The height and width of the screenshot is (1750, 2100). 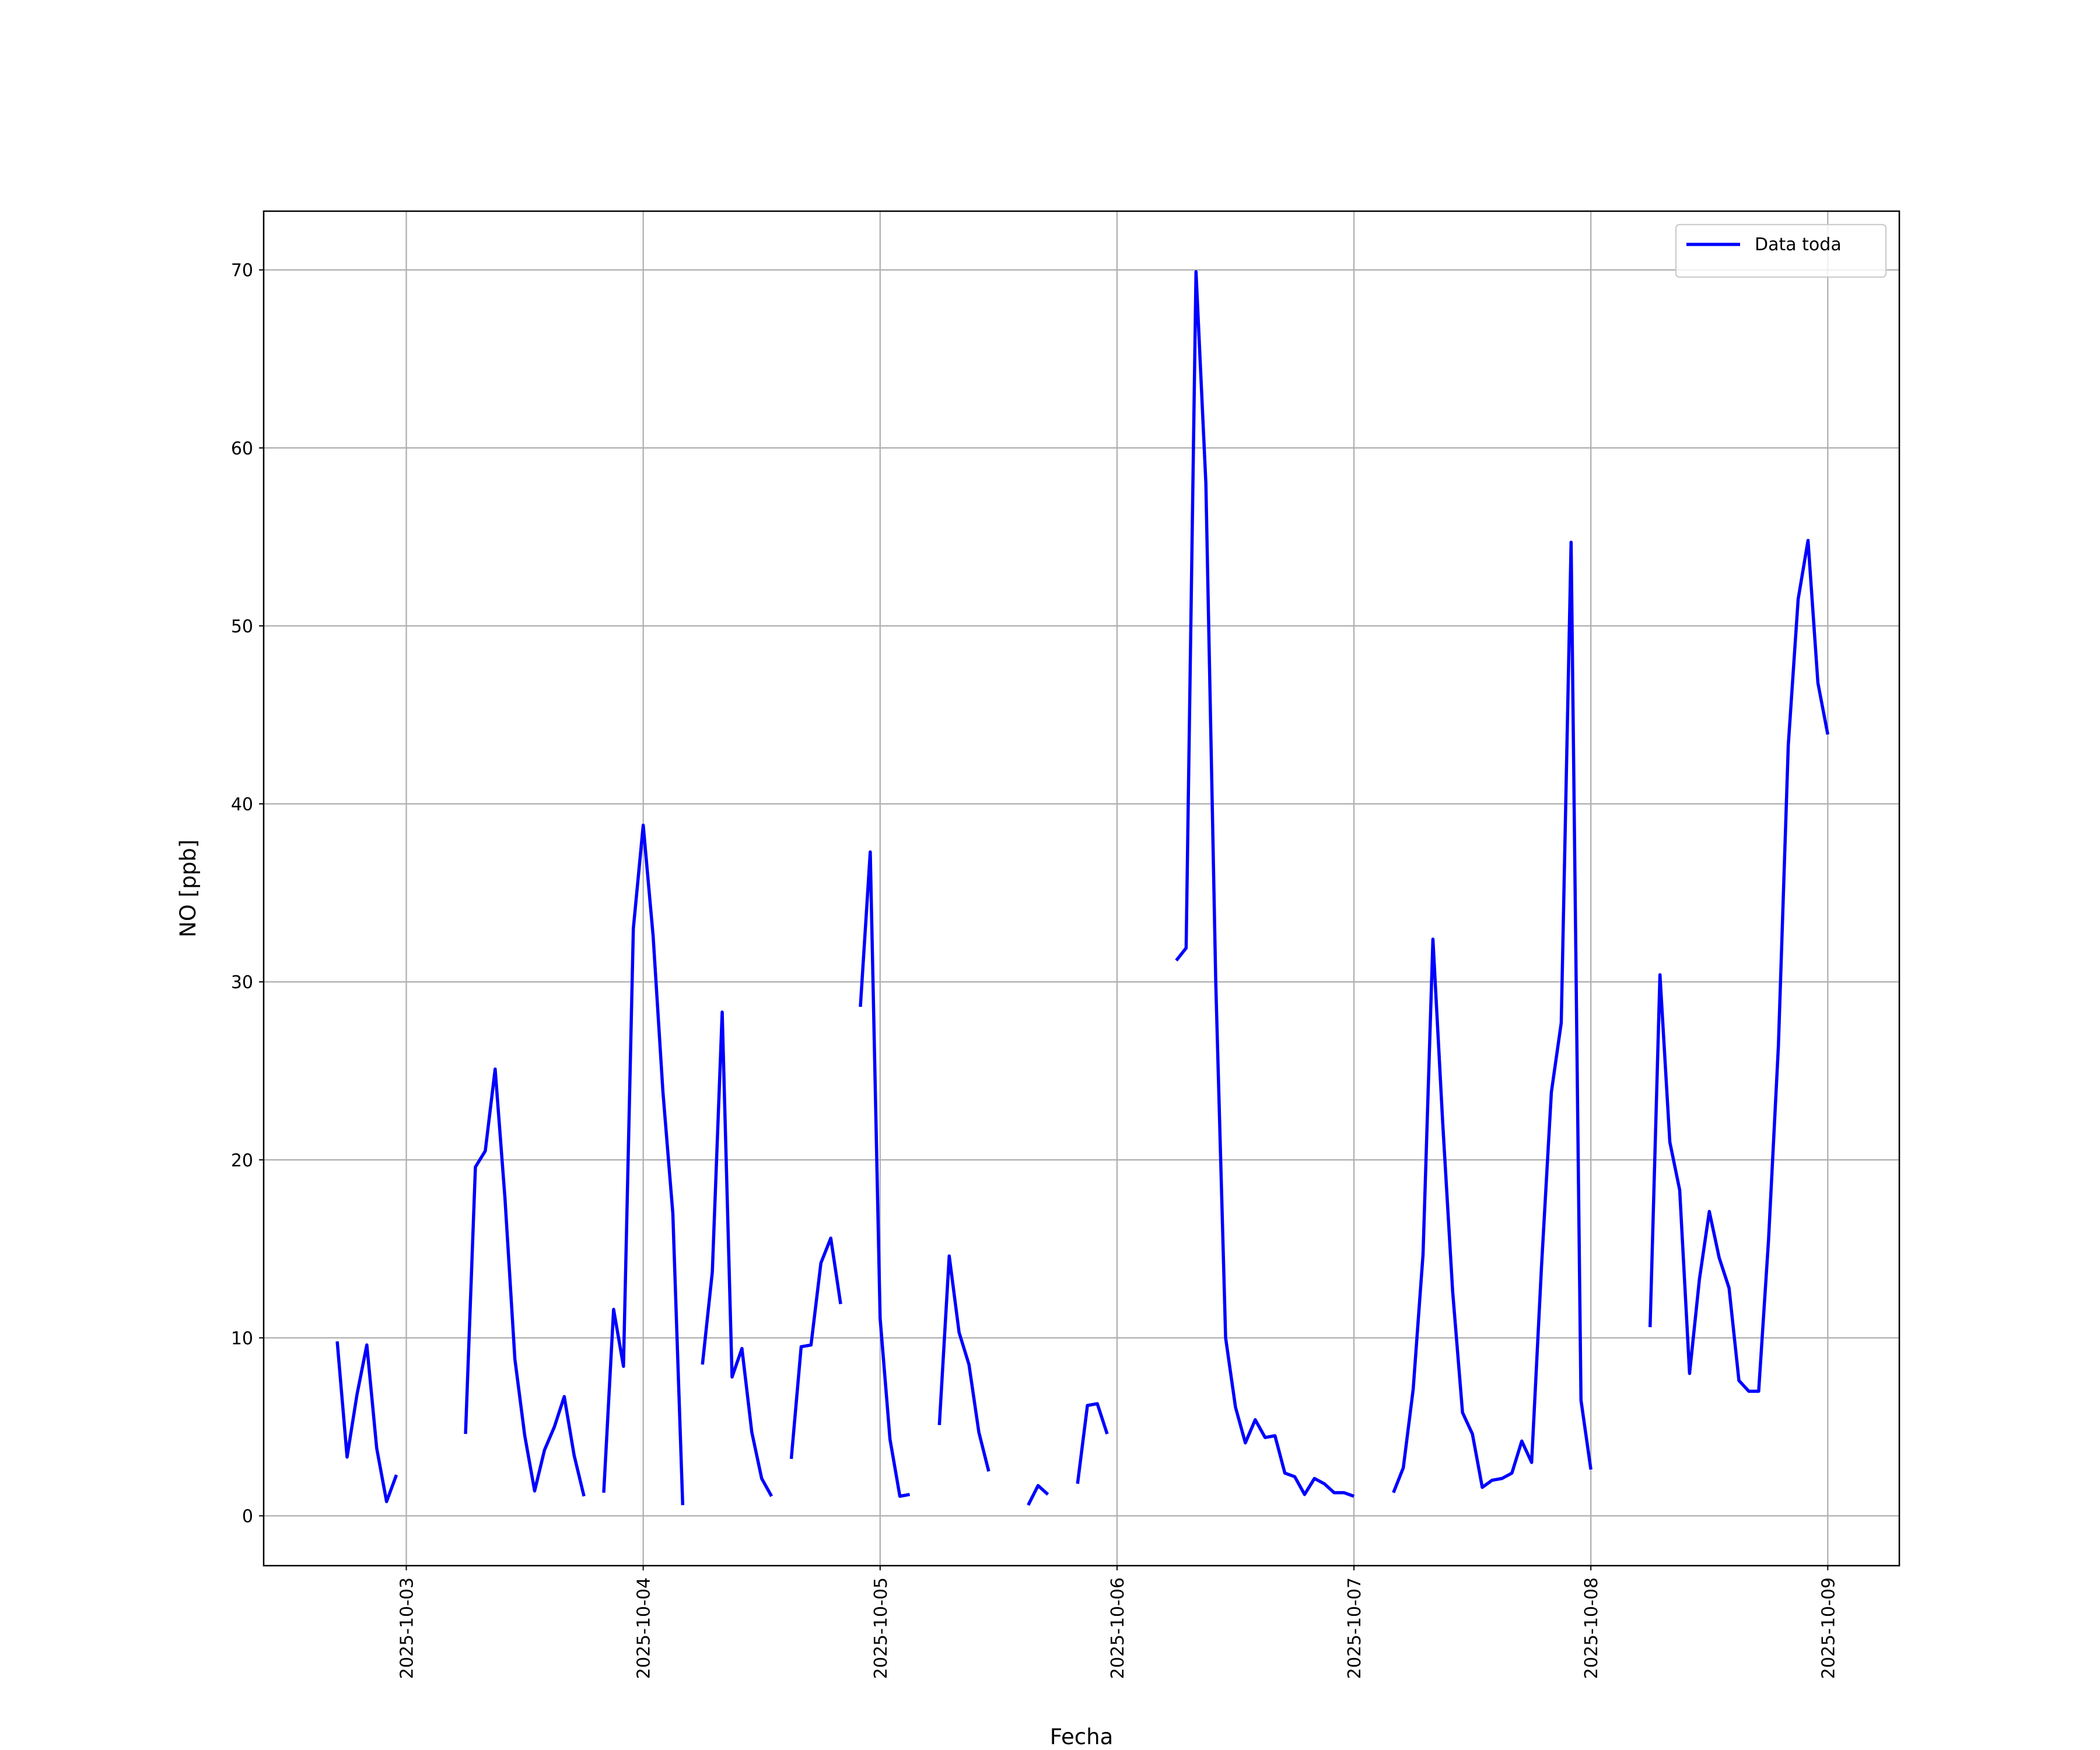 What do you see at coordinates (242, 1338) in the screenshot?
I see `y-tick-label: 10` at bounding box center [242, 1338].